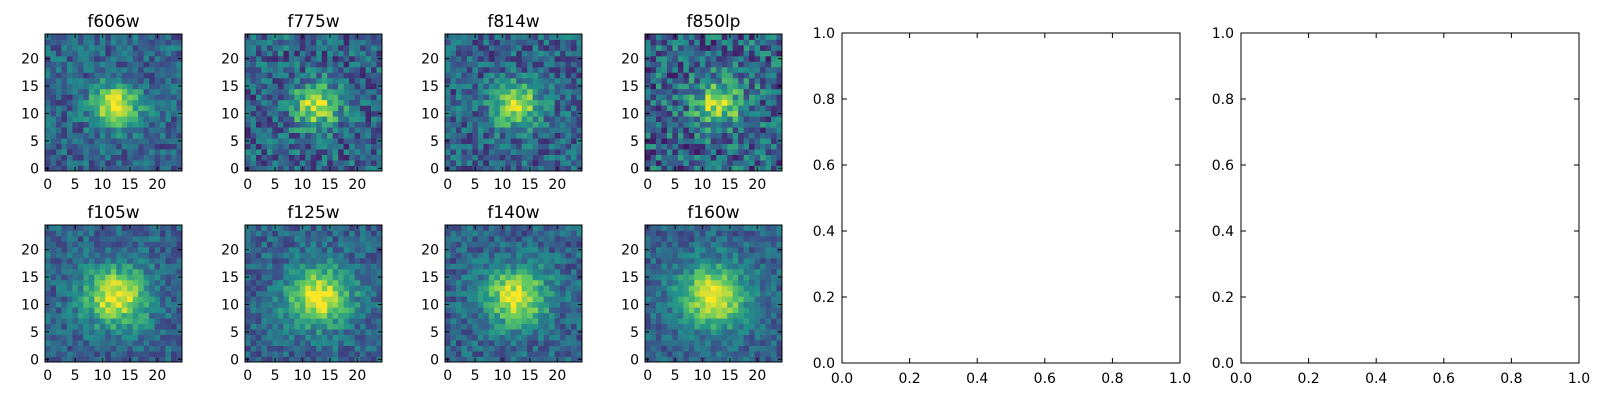  Describe the element at coordinates (714, 22) in the screenshot. I see `panel-title: f850lp` at that location.